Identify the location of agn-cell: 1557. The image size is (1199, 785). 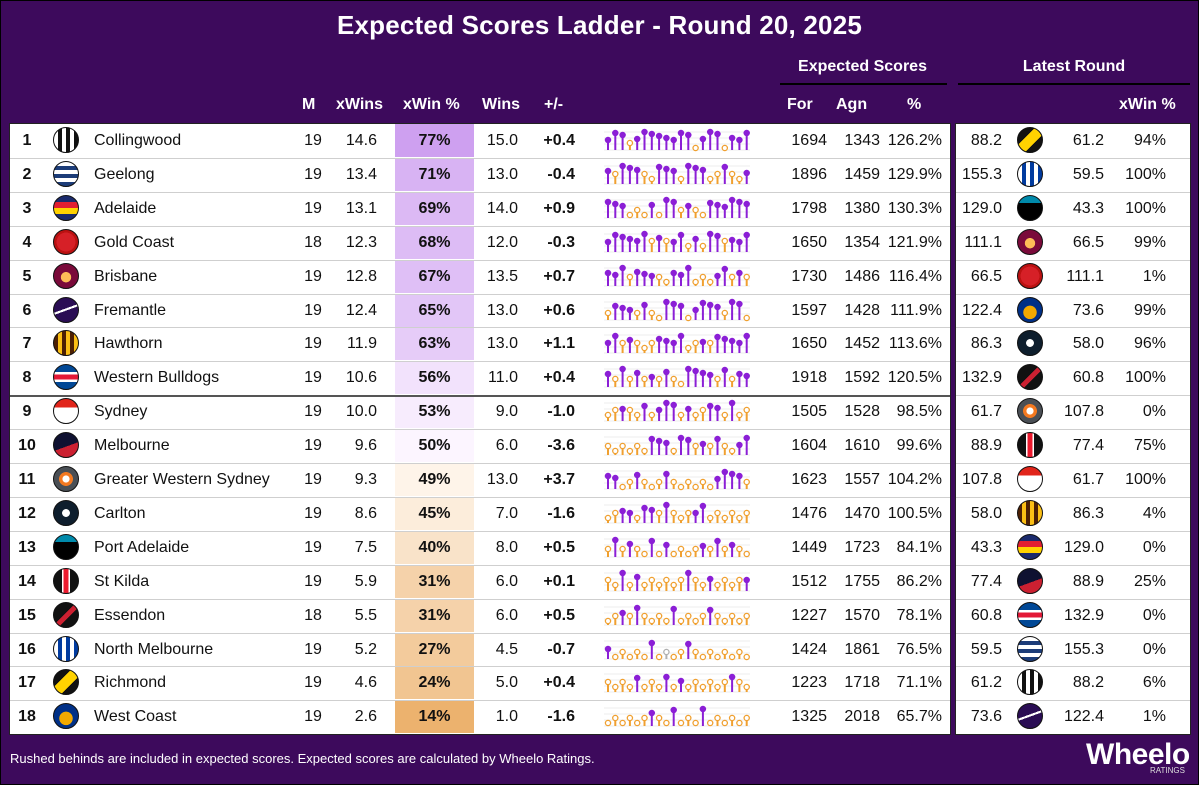
(862, 479).